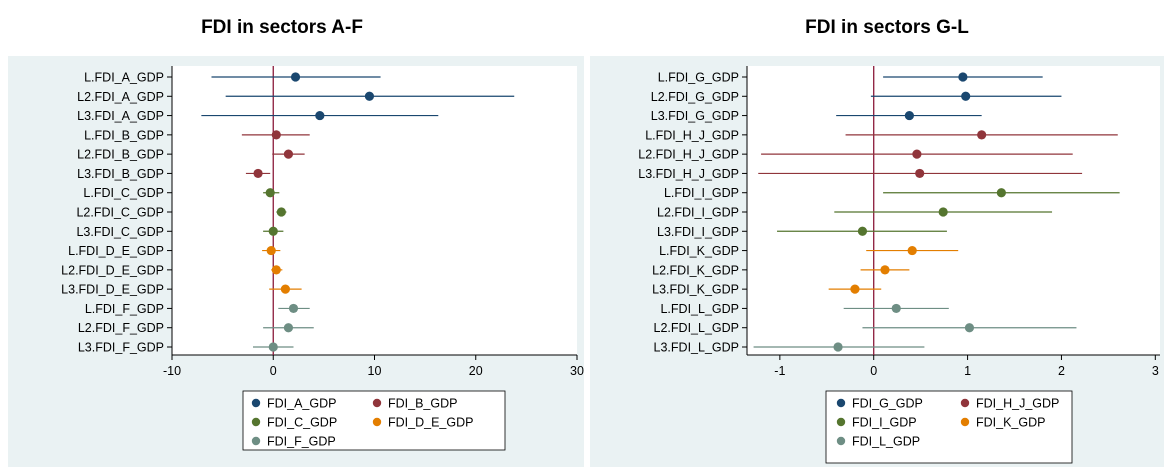 The image size is (1167, 471). Describe the element at coordinates (120, 97) in the screenshot. I see `y-tick-label: L2.FDI_A_GDP` at that location.